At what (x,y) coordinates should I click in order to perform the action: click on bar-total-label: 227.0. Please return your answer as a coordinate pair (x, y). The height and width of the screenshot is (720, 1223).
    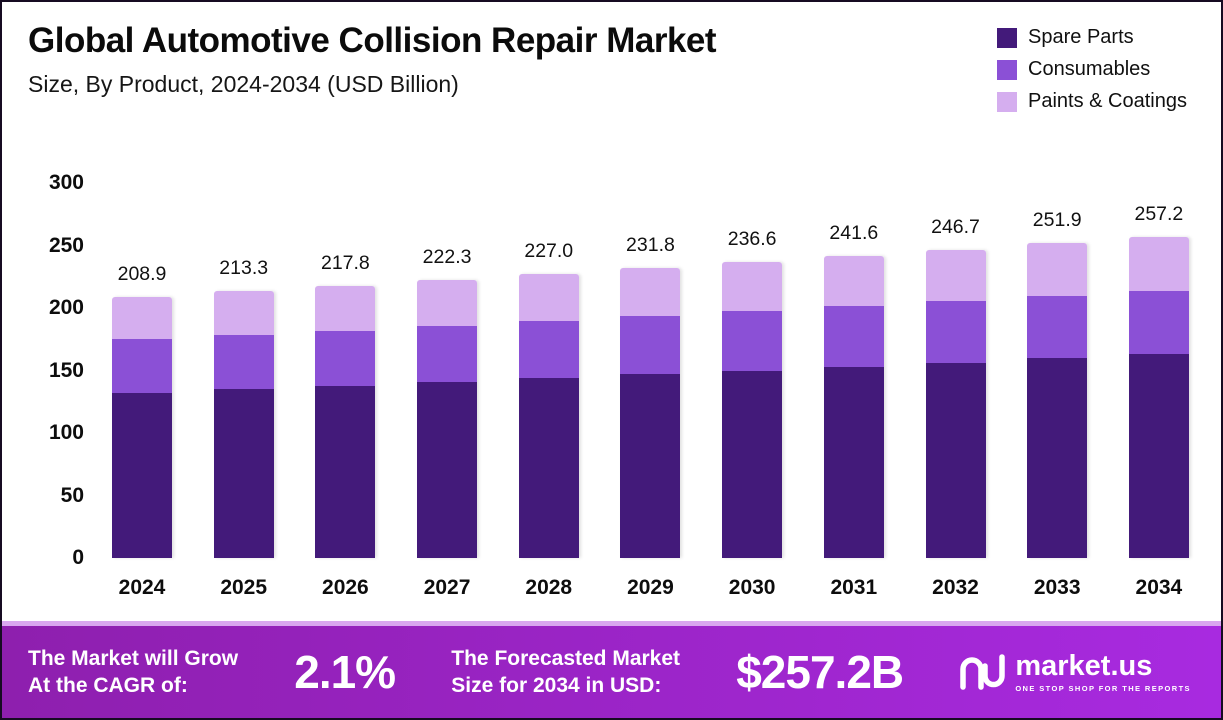
    Looking at the image, I should click on (549, 251).